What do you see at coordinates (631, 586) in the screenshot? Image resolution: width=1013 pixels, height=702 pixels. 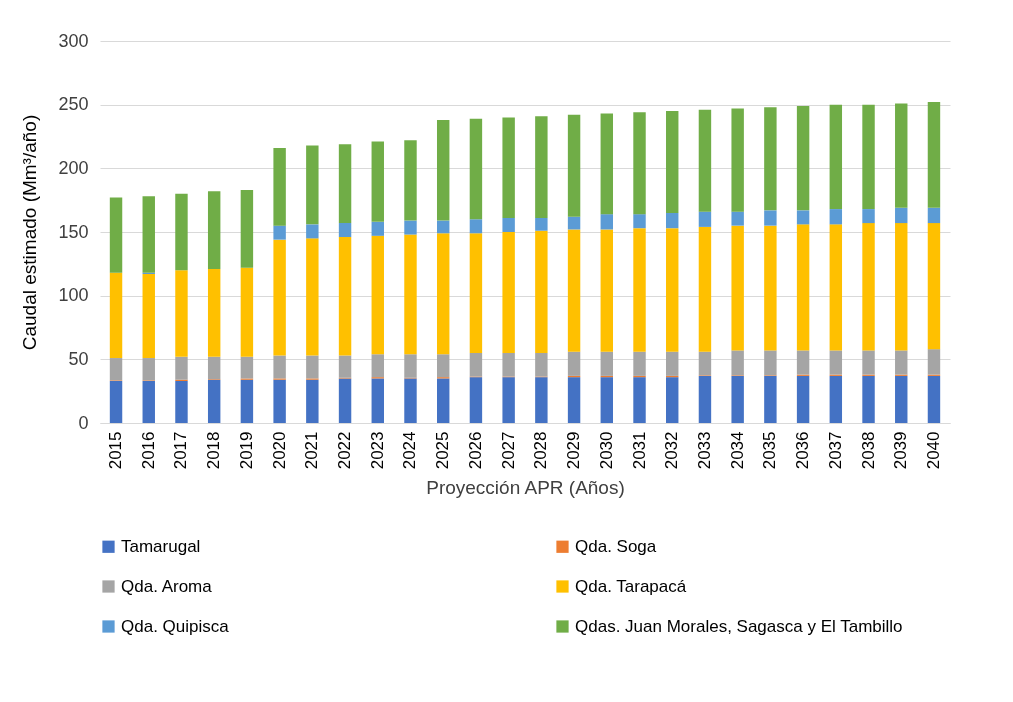 I see `legend-label: Qda. Tarapacá` at bounding box center [631, 586].